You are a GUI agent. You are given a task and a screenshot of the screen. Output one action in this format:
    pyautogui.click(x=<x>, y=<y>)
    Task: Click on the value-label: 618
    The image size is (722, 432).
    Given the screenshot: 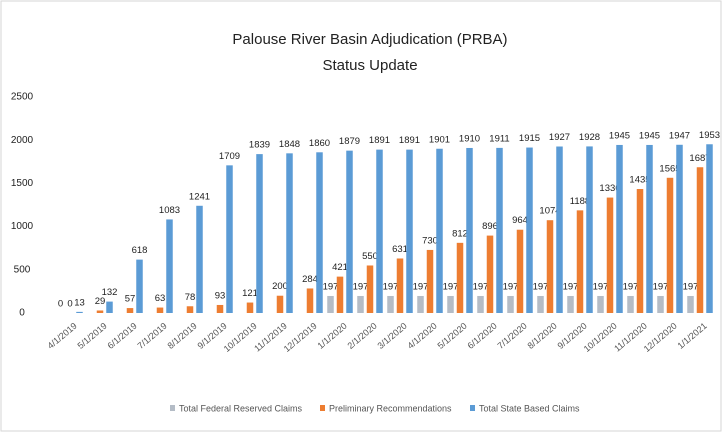 What is the action you would take?
    pyautogui.click(x=140, y=250)
    